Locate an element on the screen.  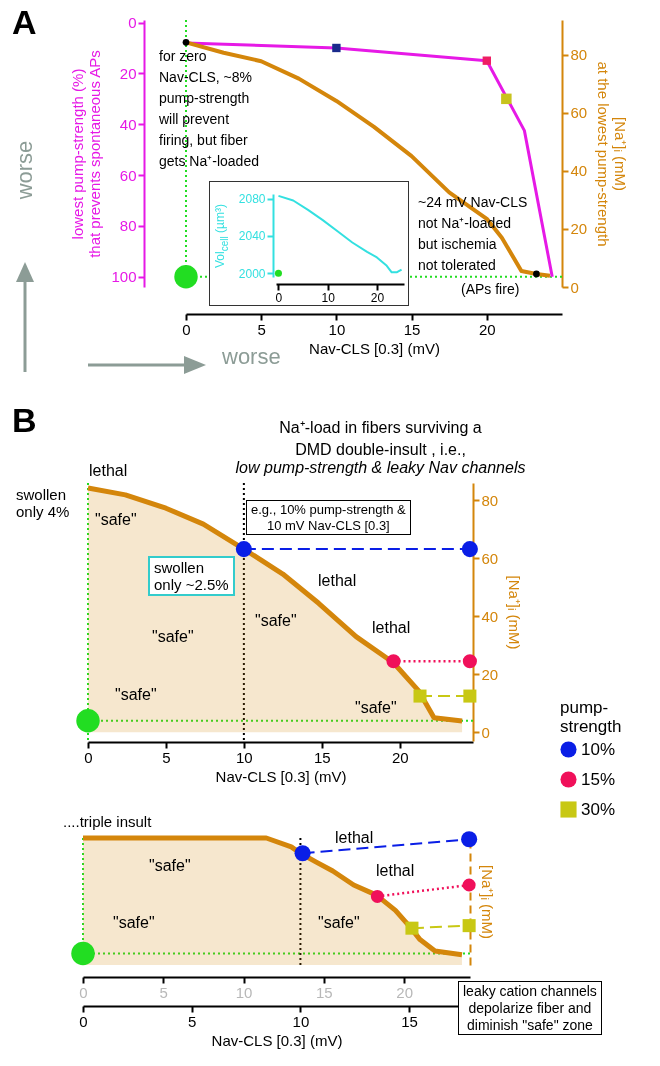
text: swollen only 4% is located at coordinates (43, 503).